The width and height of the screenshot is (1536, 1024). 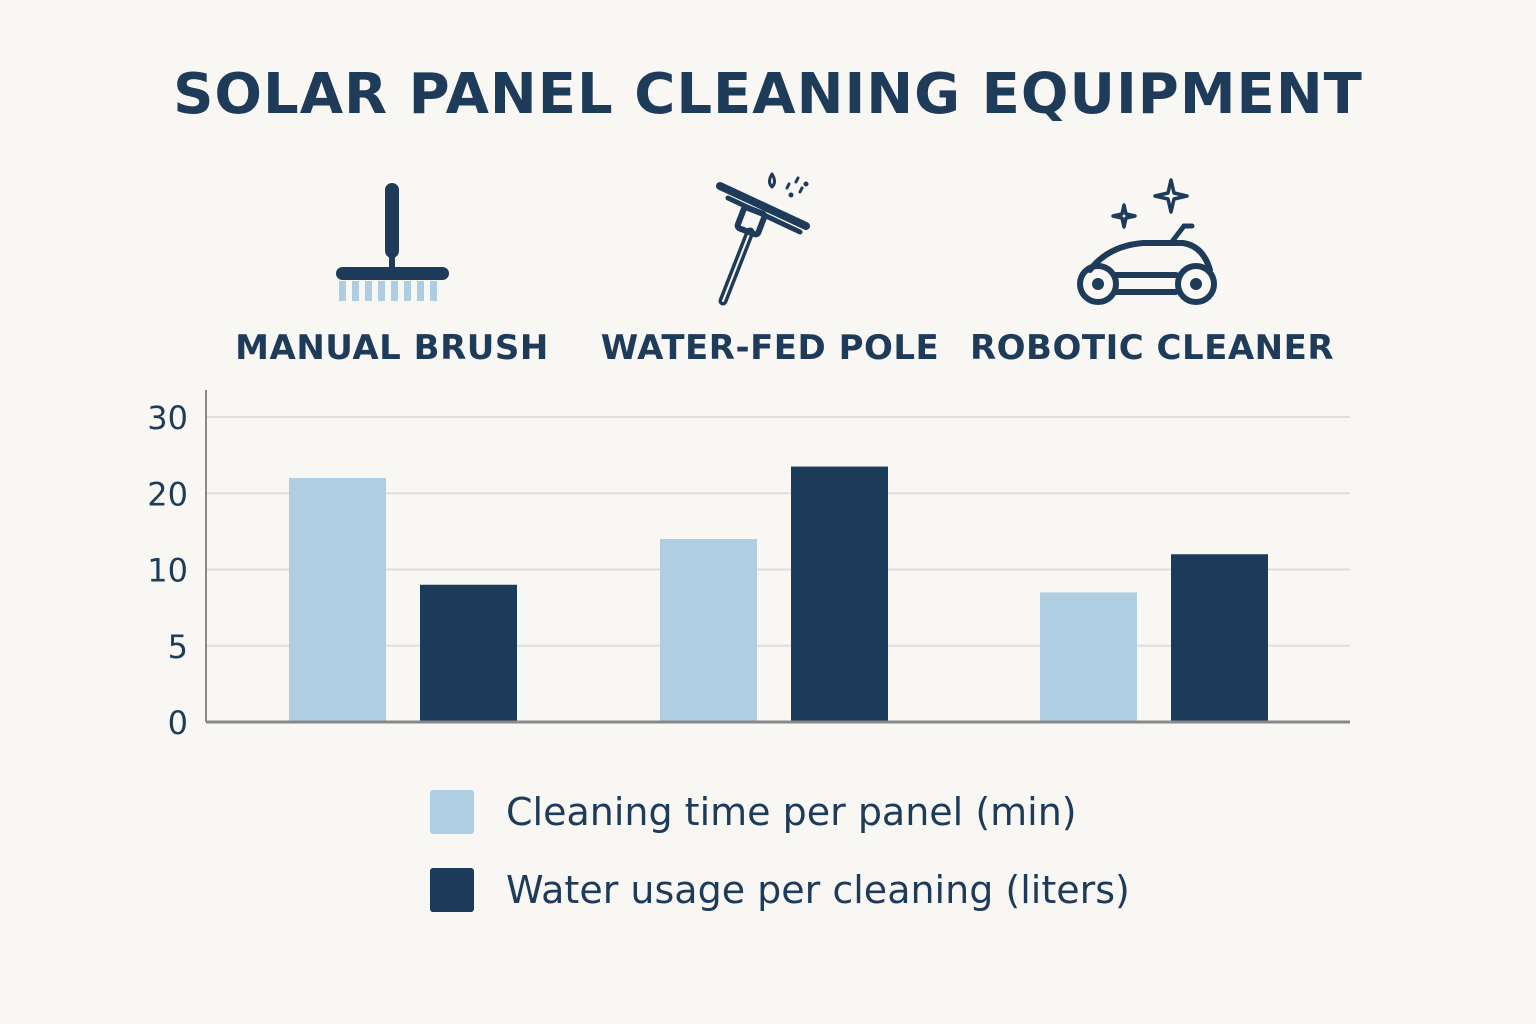 I want to click on category-label-robotic-cleaner: ROBOTIC CLEANER, so click(x=1152, y=348).